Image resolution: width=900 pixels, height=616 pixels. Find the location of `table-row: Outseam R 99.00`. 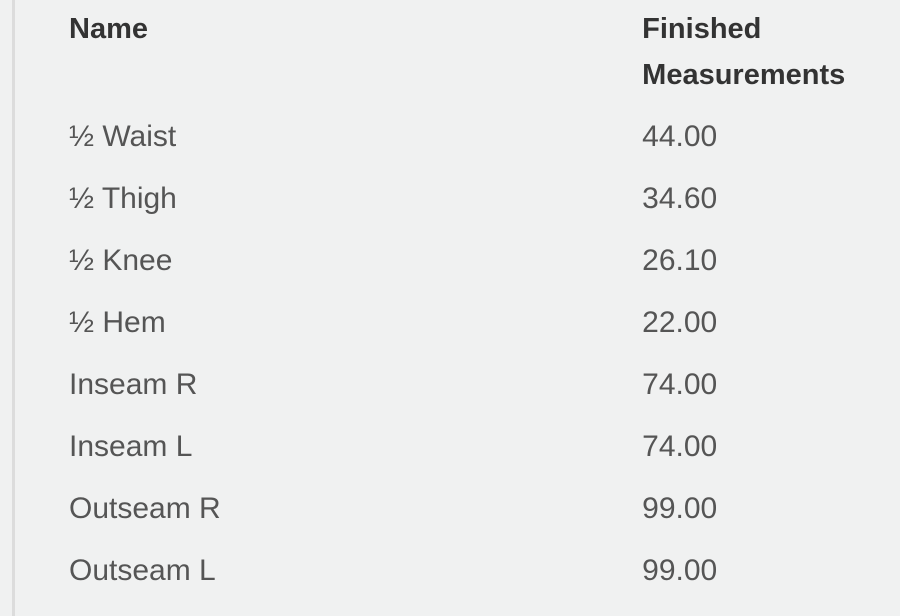

table-row: Outseam R 99.00 is located at coordinates (484, 509).